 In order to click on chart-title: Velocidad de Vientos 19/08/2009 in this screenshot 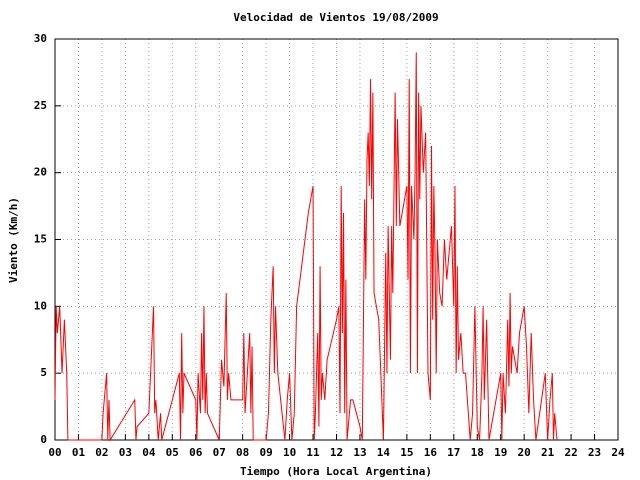, I will do `click(335, 17)`.